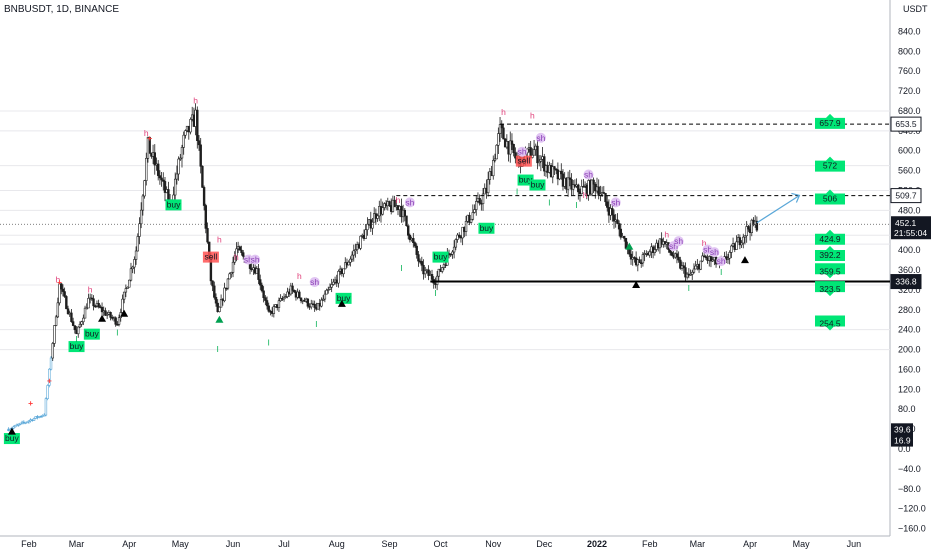 The height and width of the screenshot is (550, 932). I want to click on x-tick-label: Apr, so click(750, 544).